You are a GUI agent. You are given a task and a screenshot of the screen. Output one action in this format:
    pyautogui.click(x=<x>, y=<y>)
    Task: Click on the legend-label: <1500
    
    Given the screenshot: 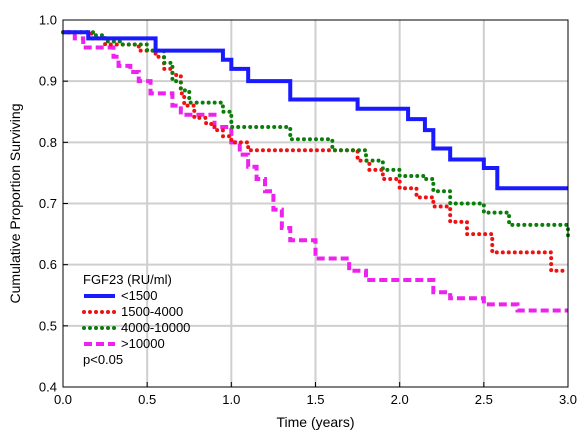 What is the action you would take?
    pyautogui.click(x=139, y=295)
    